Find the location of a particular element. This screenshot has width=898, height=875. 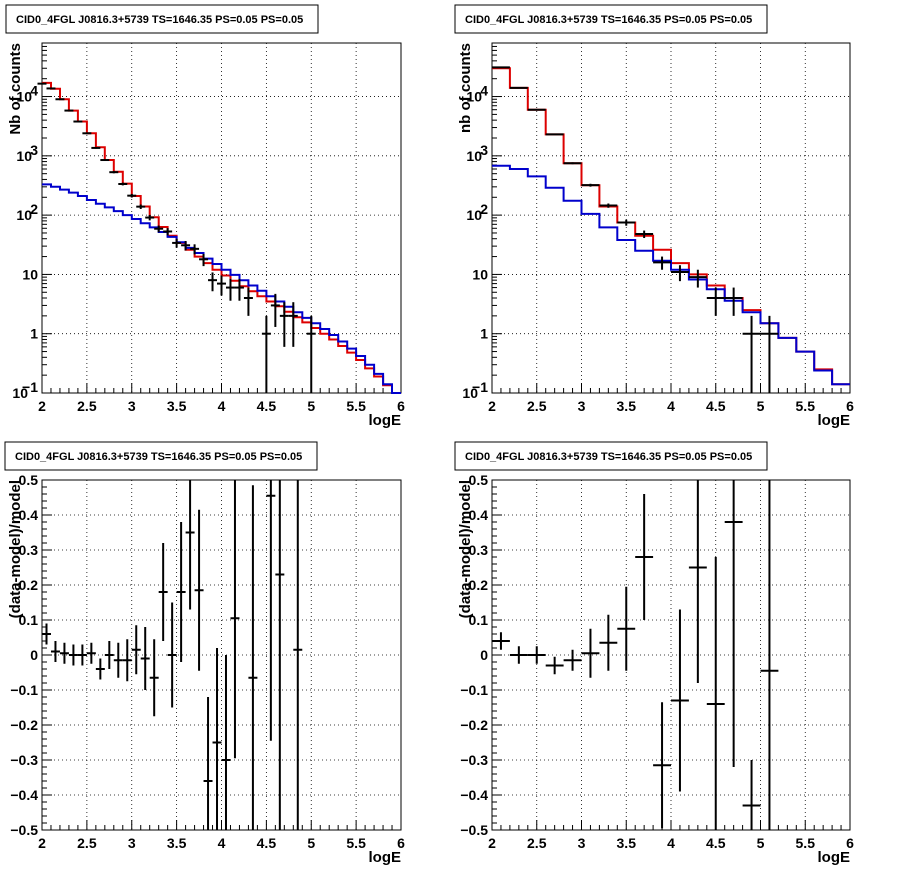

y-tick-exponent: 3 is located at coordinates (484, 150).